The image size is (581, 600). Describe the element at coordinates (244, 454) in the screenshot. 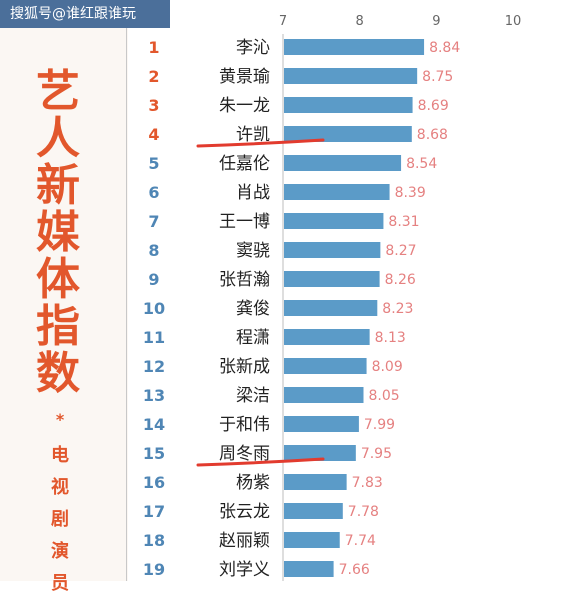

I see `category-label: 周冬雨` at that location.